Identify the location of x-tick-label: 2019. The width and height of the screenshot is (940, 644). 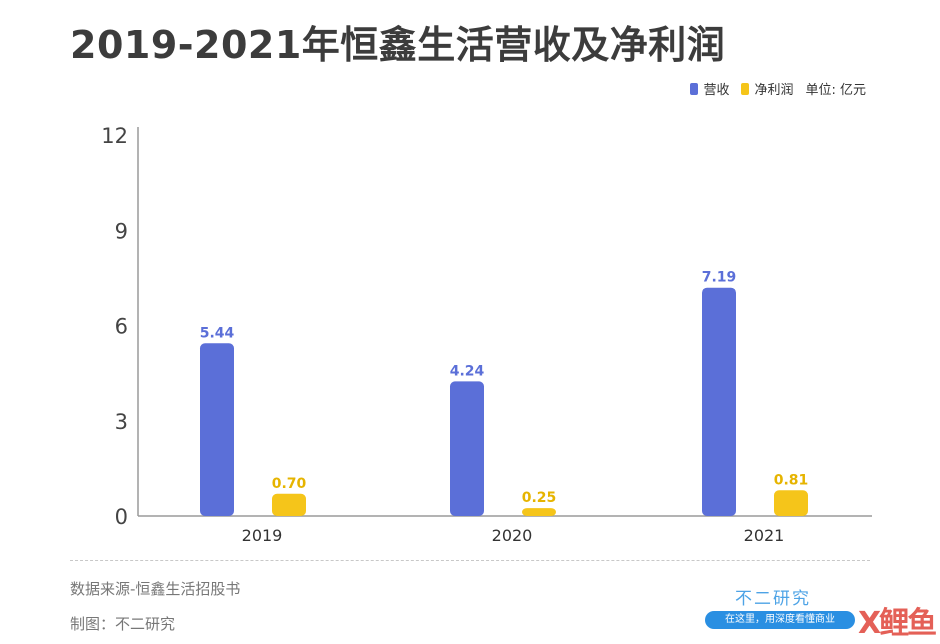
(262, 535).